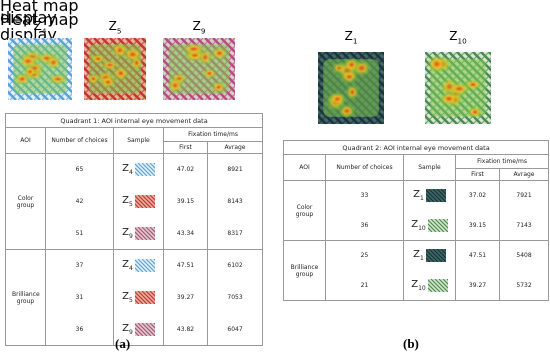 The width and height of the screenshot is (550, 355). Describe the element at coordinates (185, 233) in the screenshot. I see `first-cell: 43.34` at that location.